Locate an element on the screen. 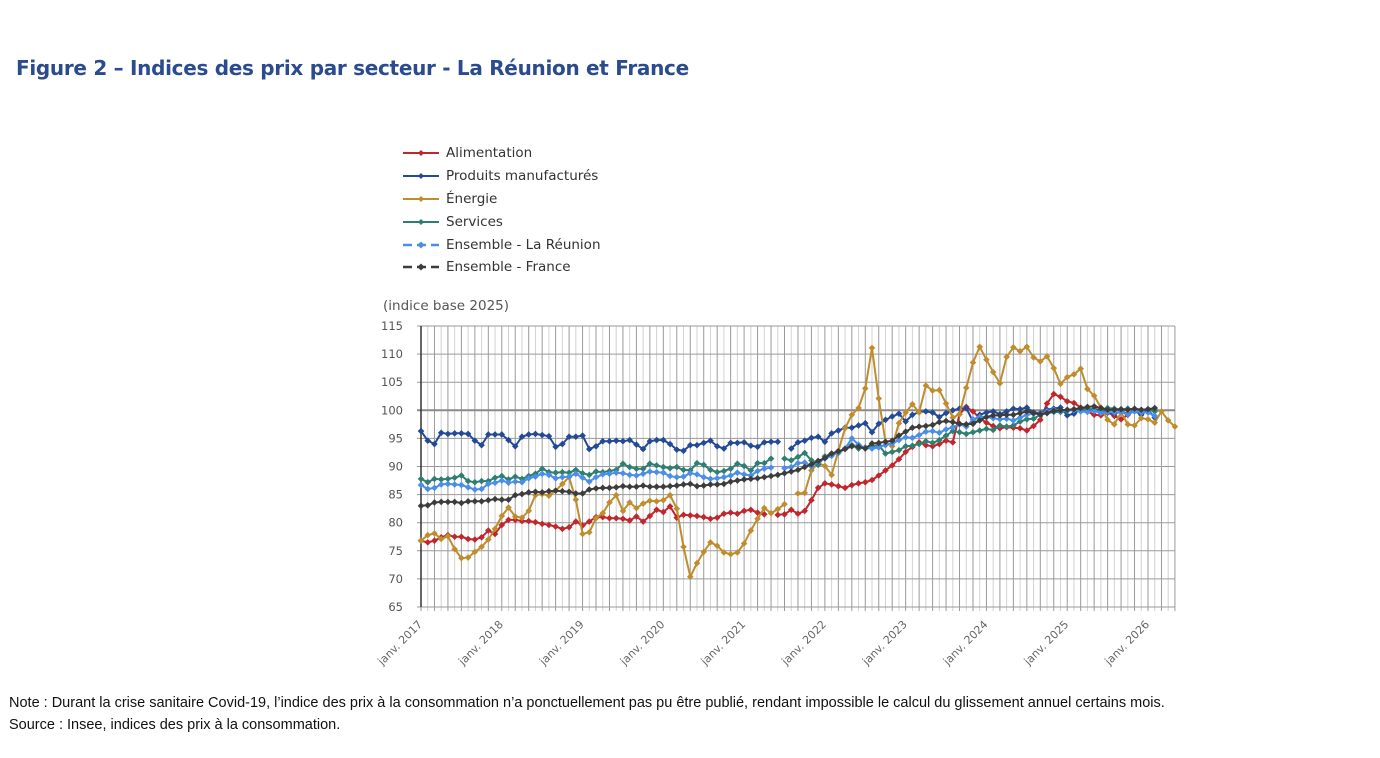  legend-item-produits-manufactures: Produits manufacturés is located at coordinates (502, 176).